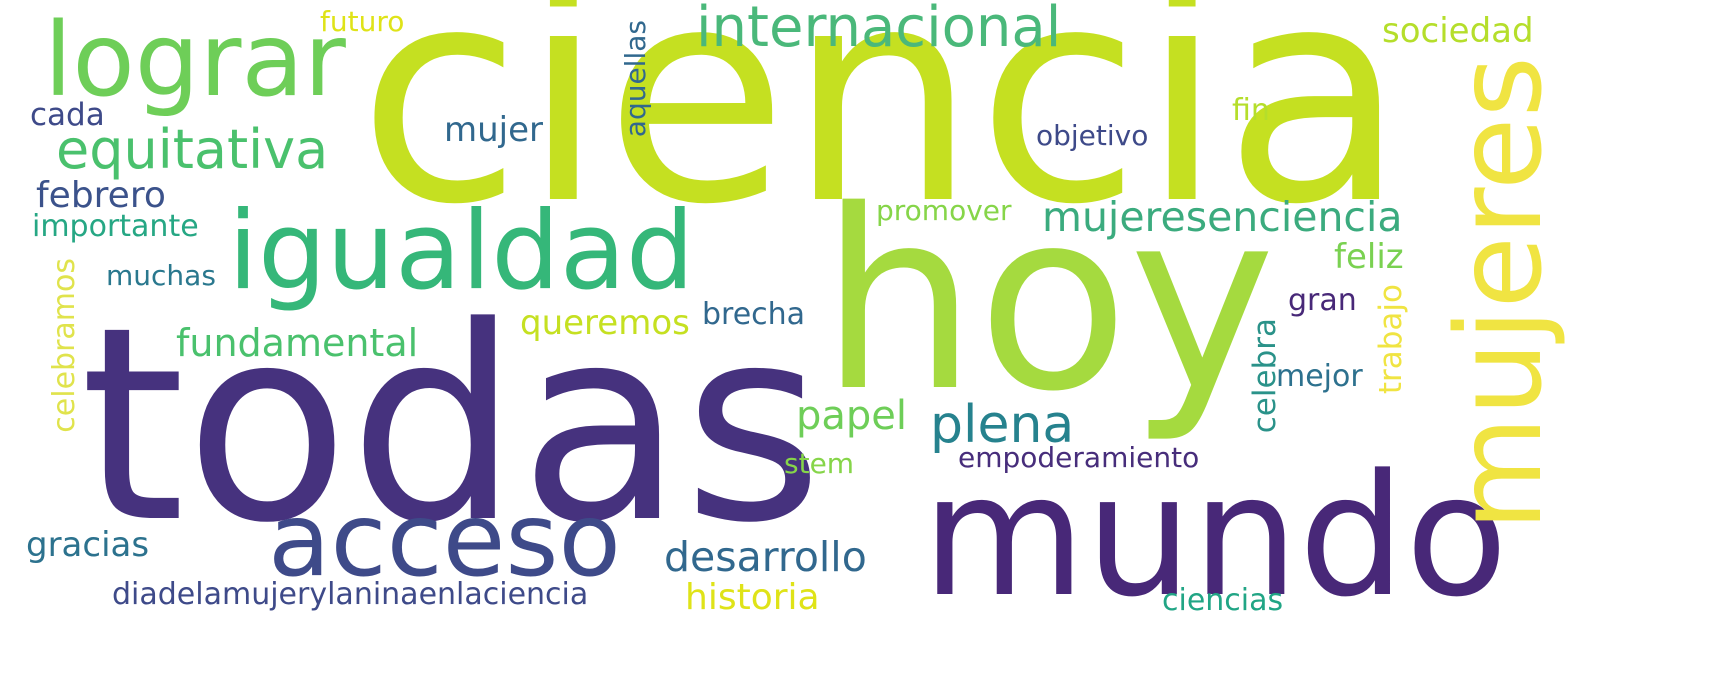 The width and height of the screenshot is (1709, 697). I want to click on word-sociedad: sociedad, so click(1458, 31).